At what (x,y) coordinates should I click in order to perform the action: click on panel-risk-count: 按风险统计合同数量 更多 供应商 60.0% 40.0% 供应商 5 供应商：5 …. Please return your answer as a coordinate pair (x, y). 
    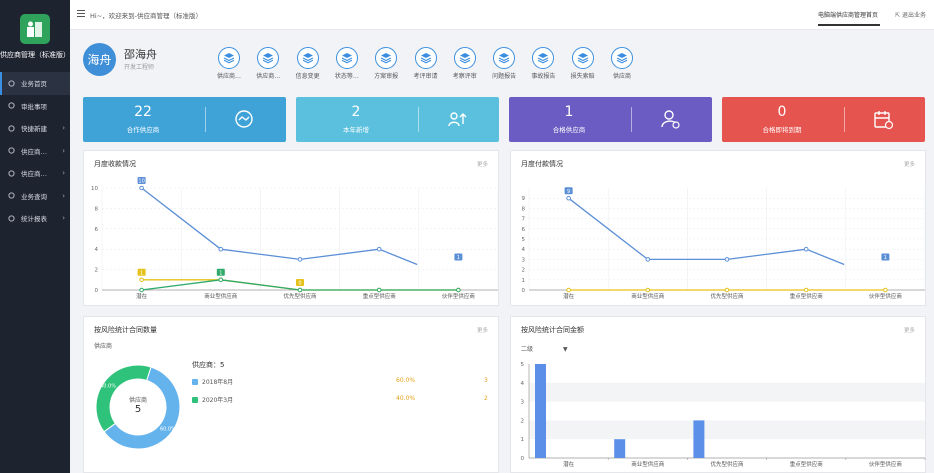
    Looking at the image, I should click on (291, 394).